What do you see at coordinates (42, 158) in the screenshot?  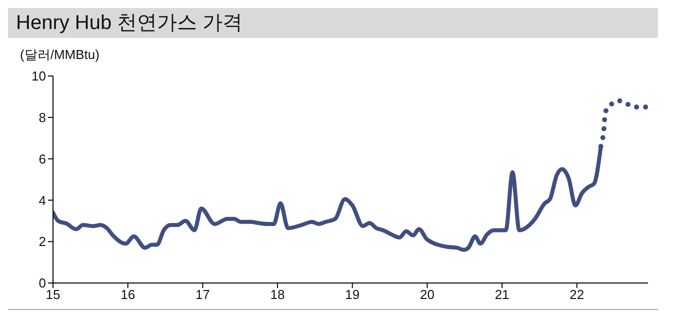 I see `y-tick-label: 6` at bounding box center [42, 158].